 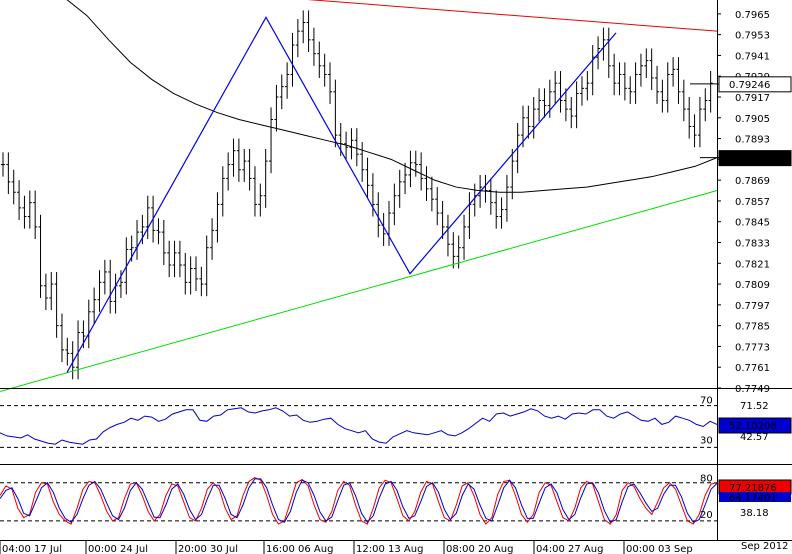 I want to click on stoch-d-label: 64.17401, so click(x=753, y=498).